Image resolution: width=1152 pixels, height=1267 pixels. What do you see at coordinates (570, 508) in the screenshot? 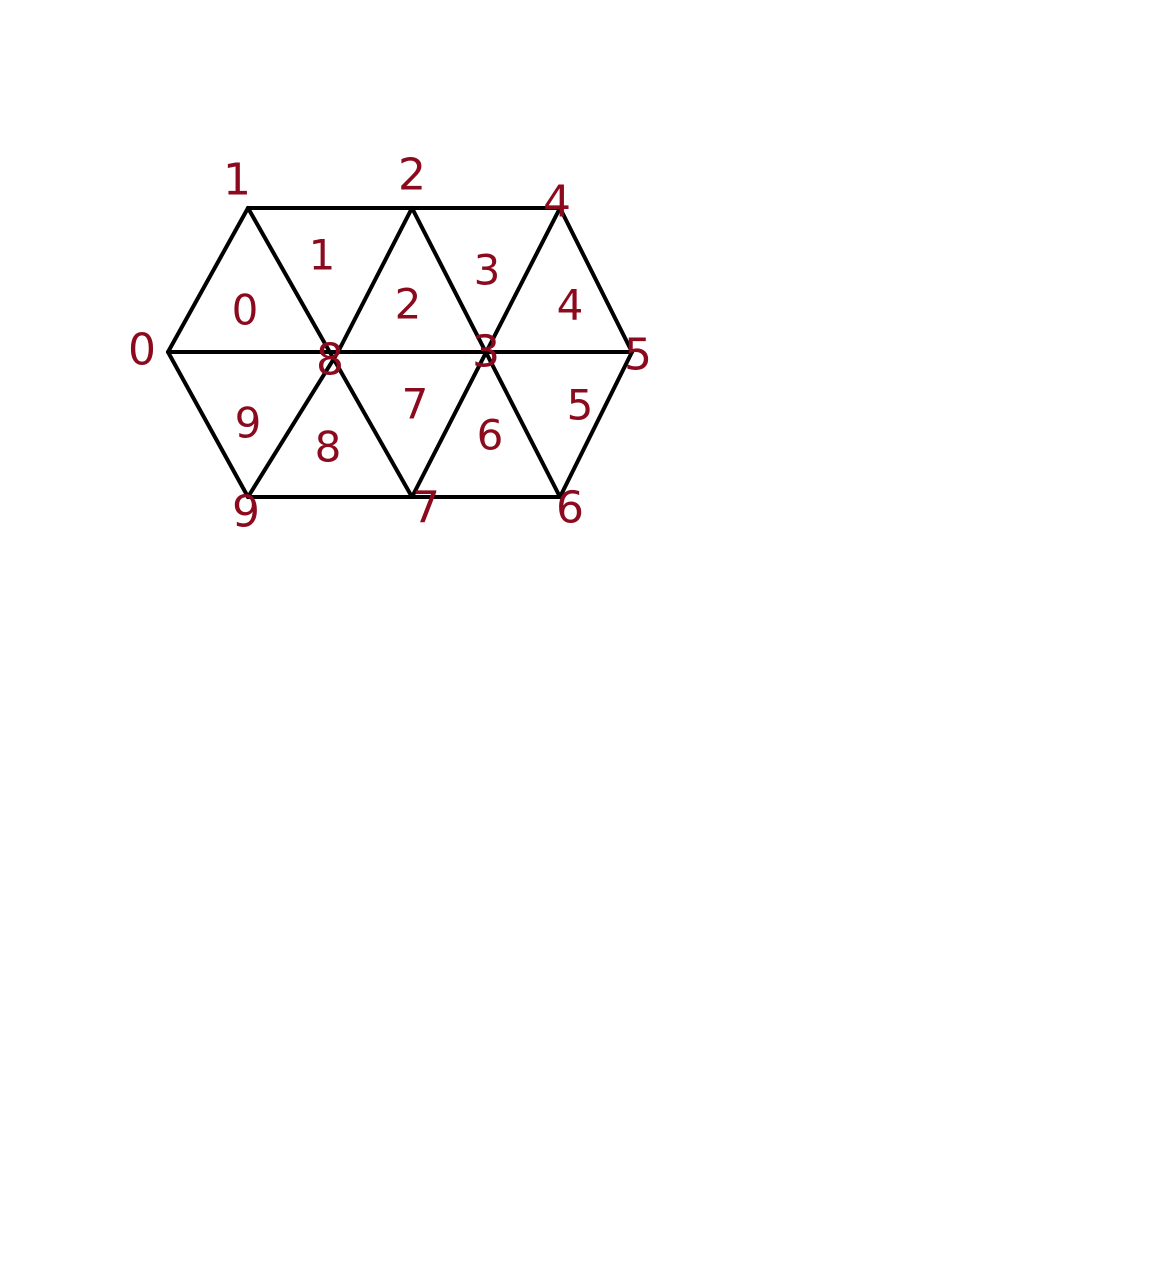
I see `vertex-label-6: 6` at bounding box center [570, 508].